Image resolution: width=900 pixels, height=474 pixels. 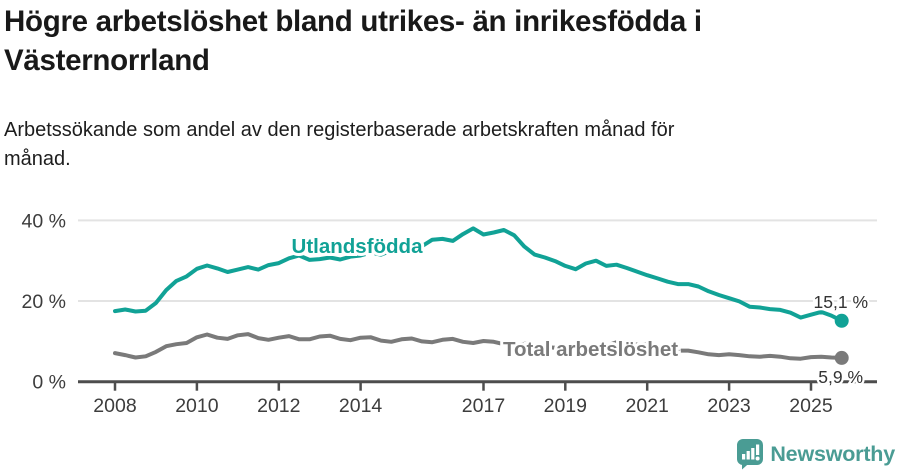 What do you see at coordinates (114, 406) in the screenshot?
I see `x-tick-label: 2008` at bounding box center [114, 406].